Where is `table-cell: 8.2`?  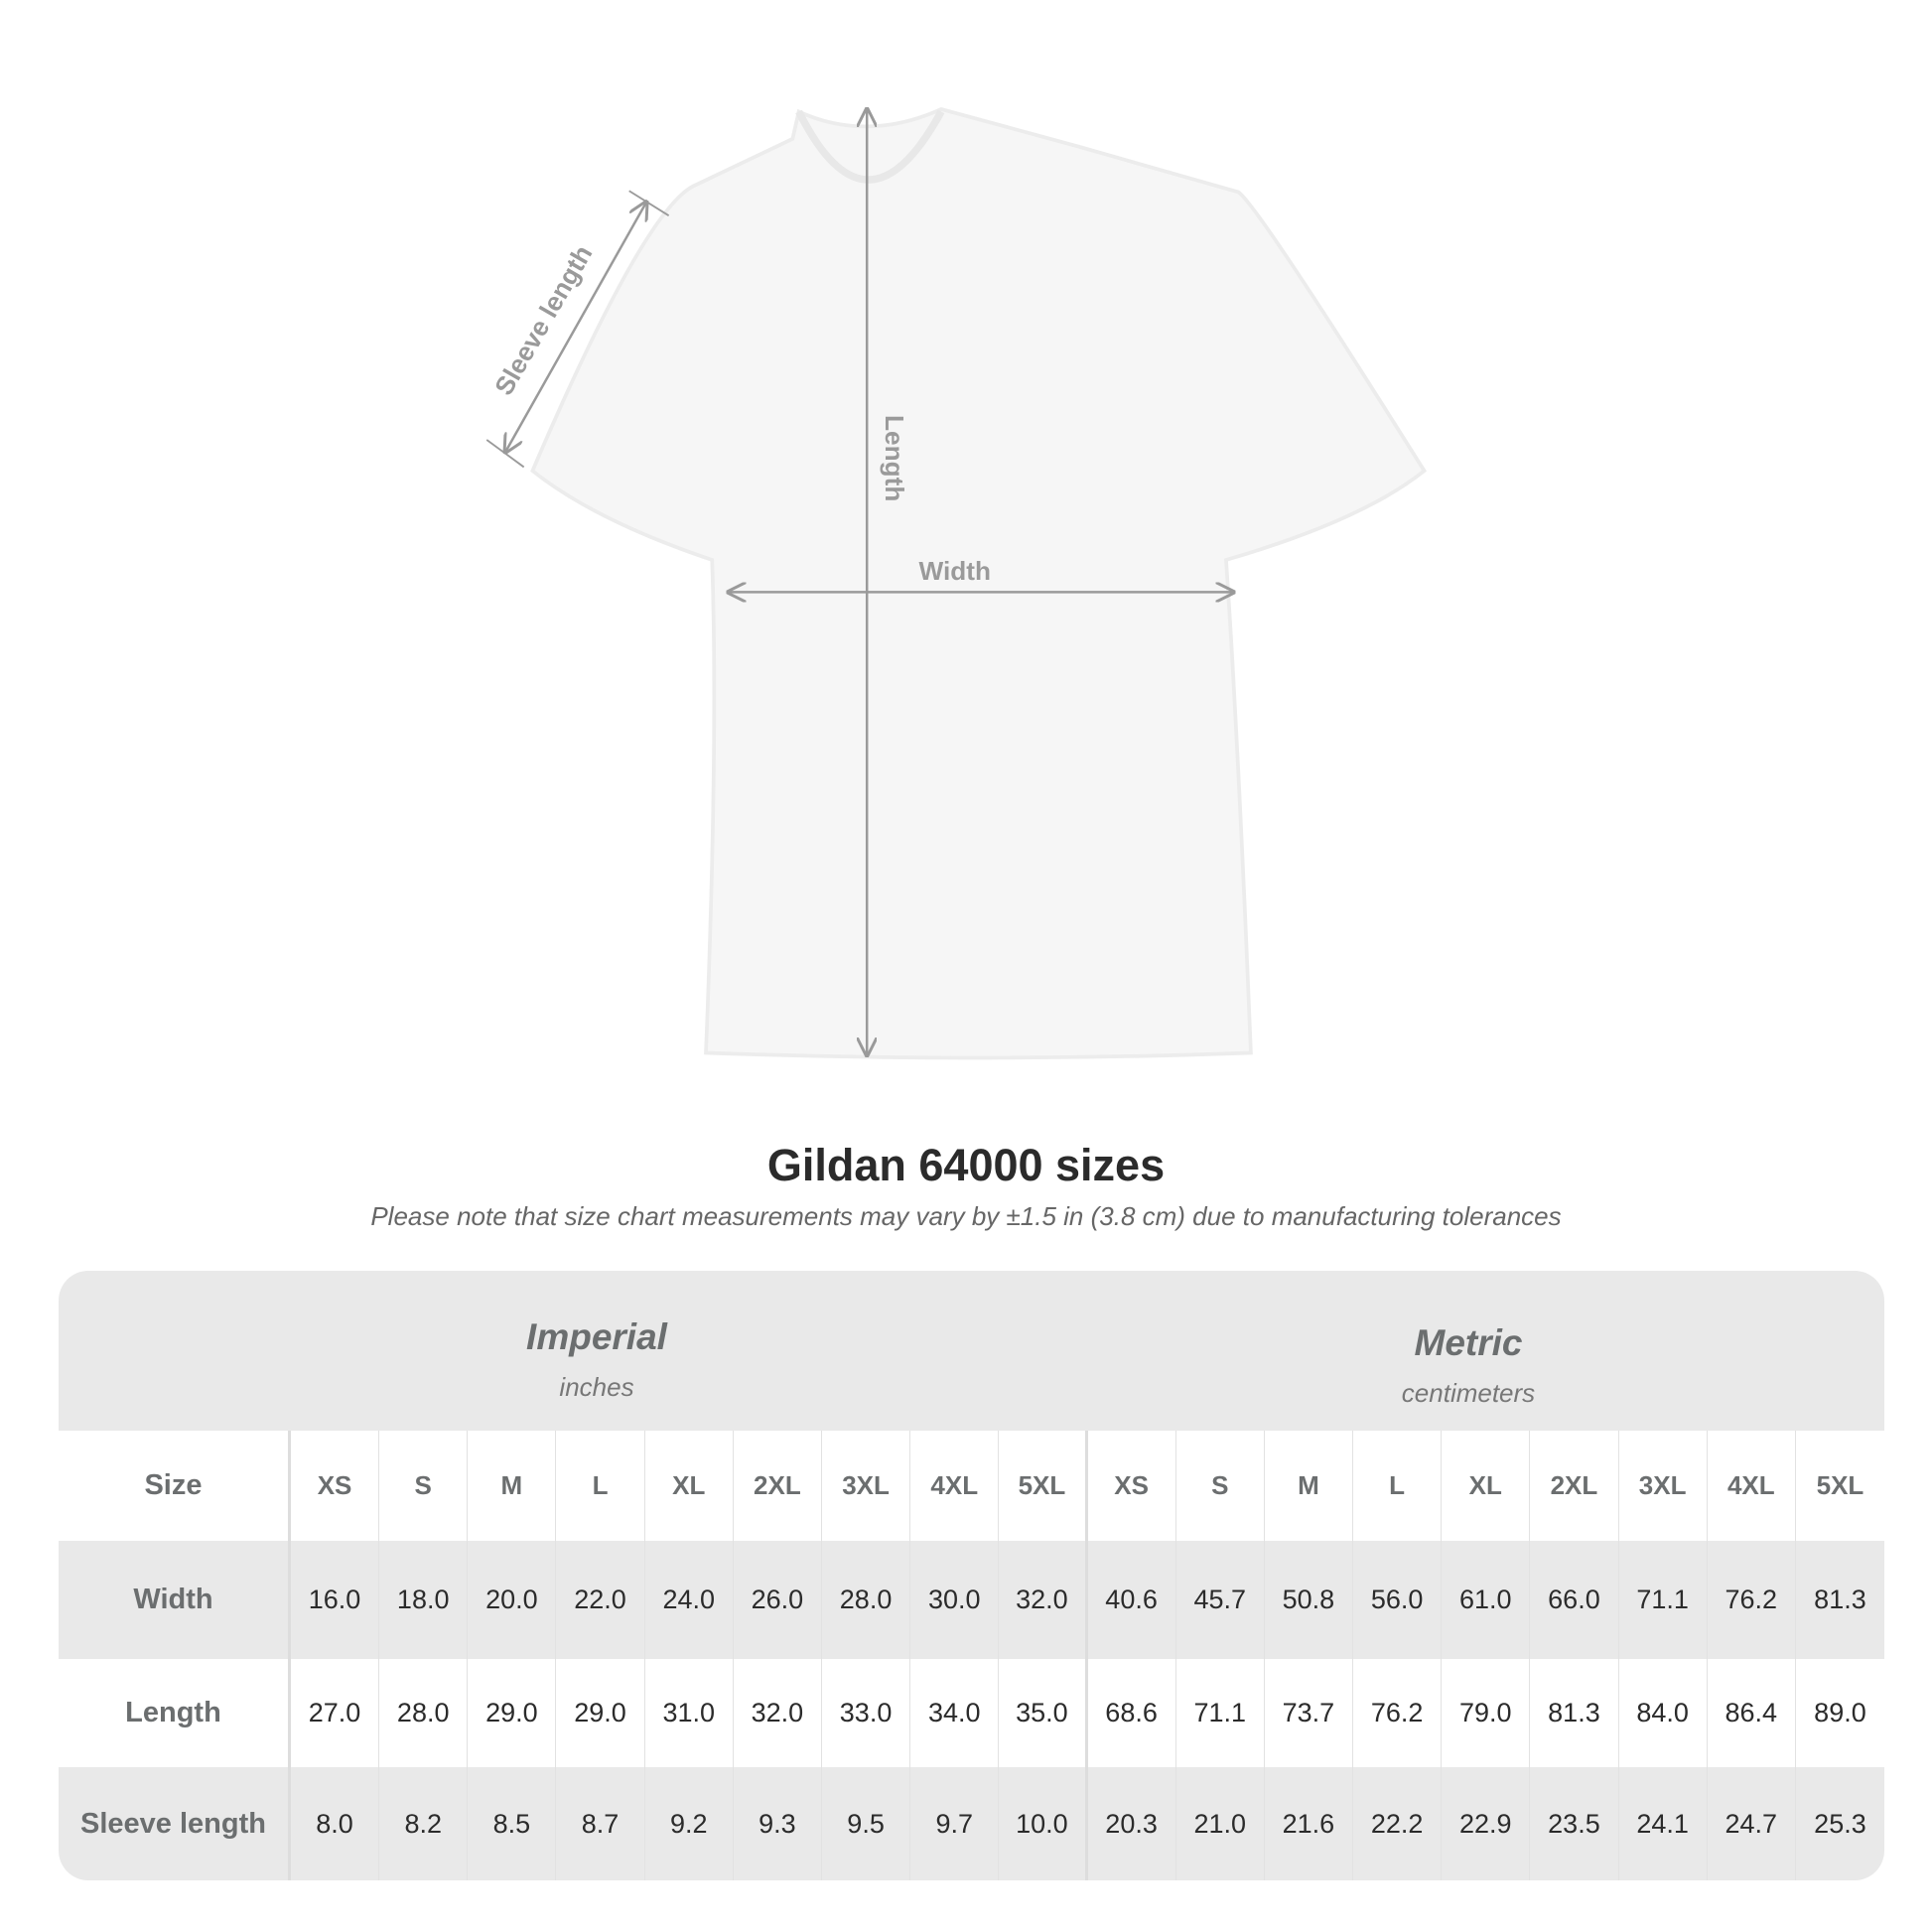
table-cell: 8.2 is located at coordinates (424, 1823).